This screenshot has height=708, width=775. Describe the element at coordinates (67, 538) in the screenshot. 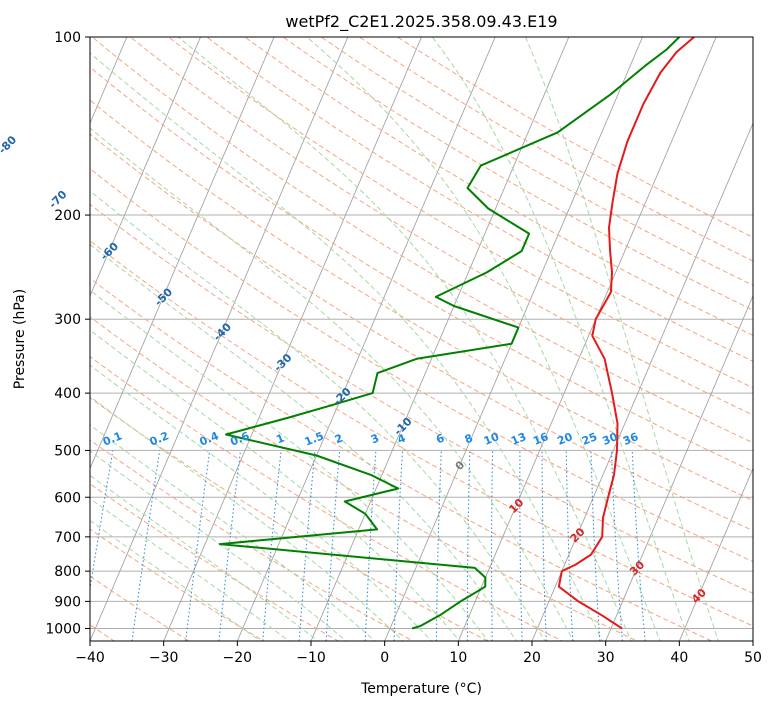

I see `y-tick-label: 700` at that location.